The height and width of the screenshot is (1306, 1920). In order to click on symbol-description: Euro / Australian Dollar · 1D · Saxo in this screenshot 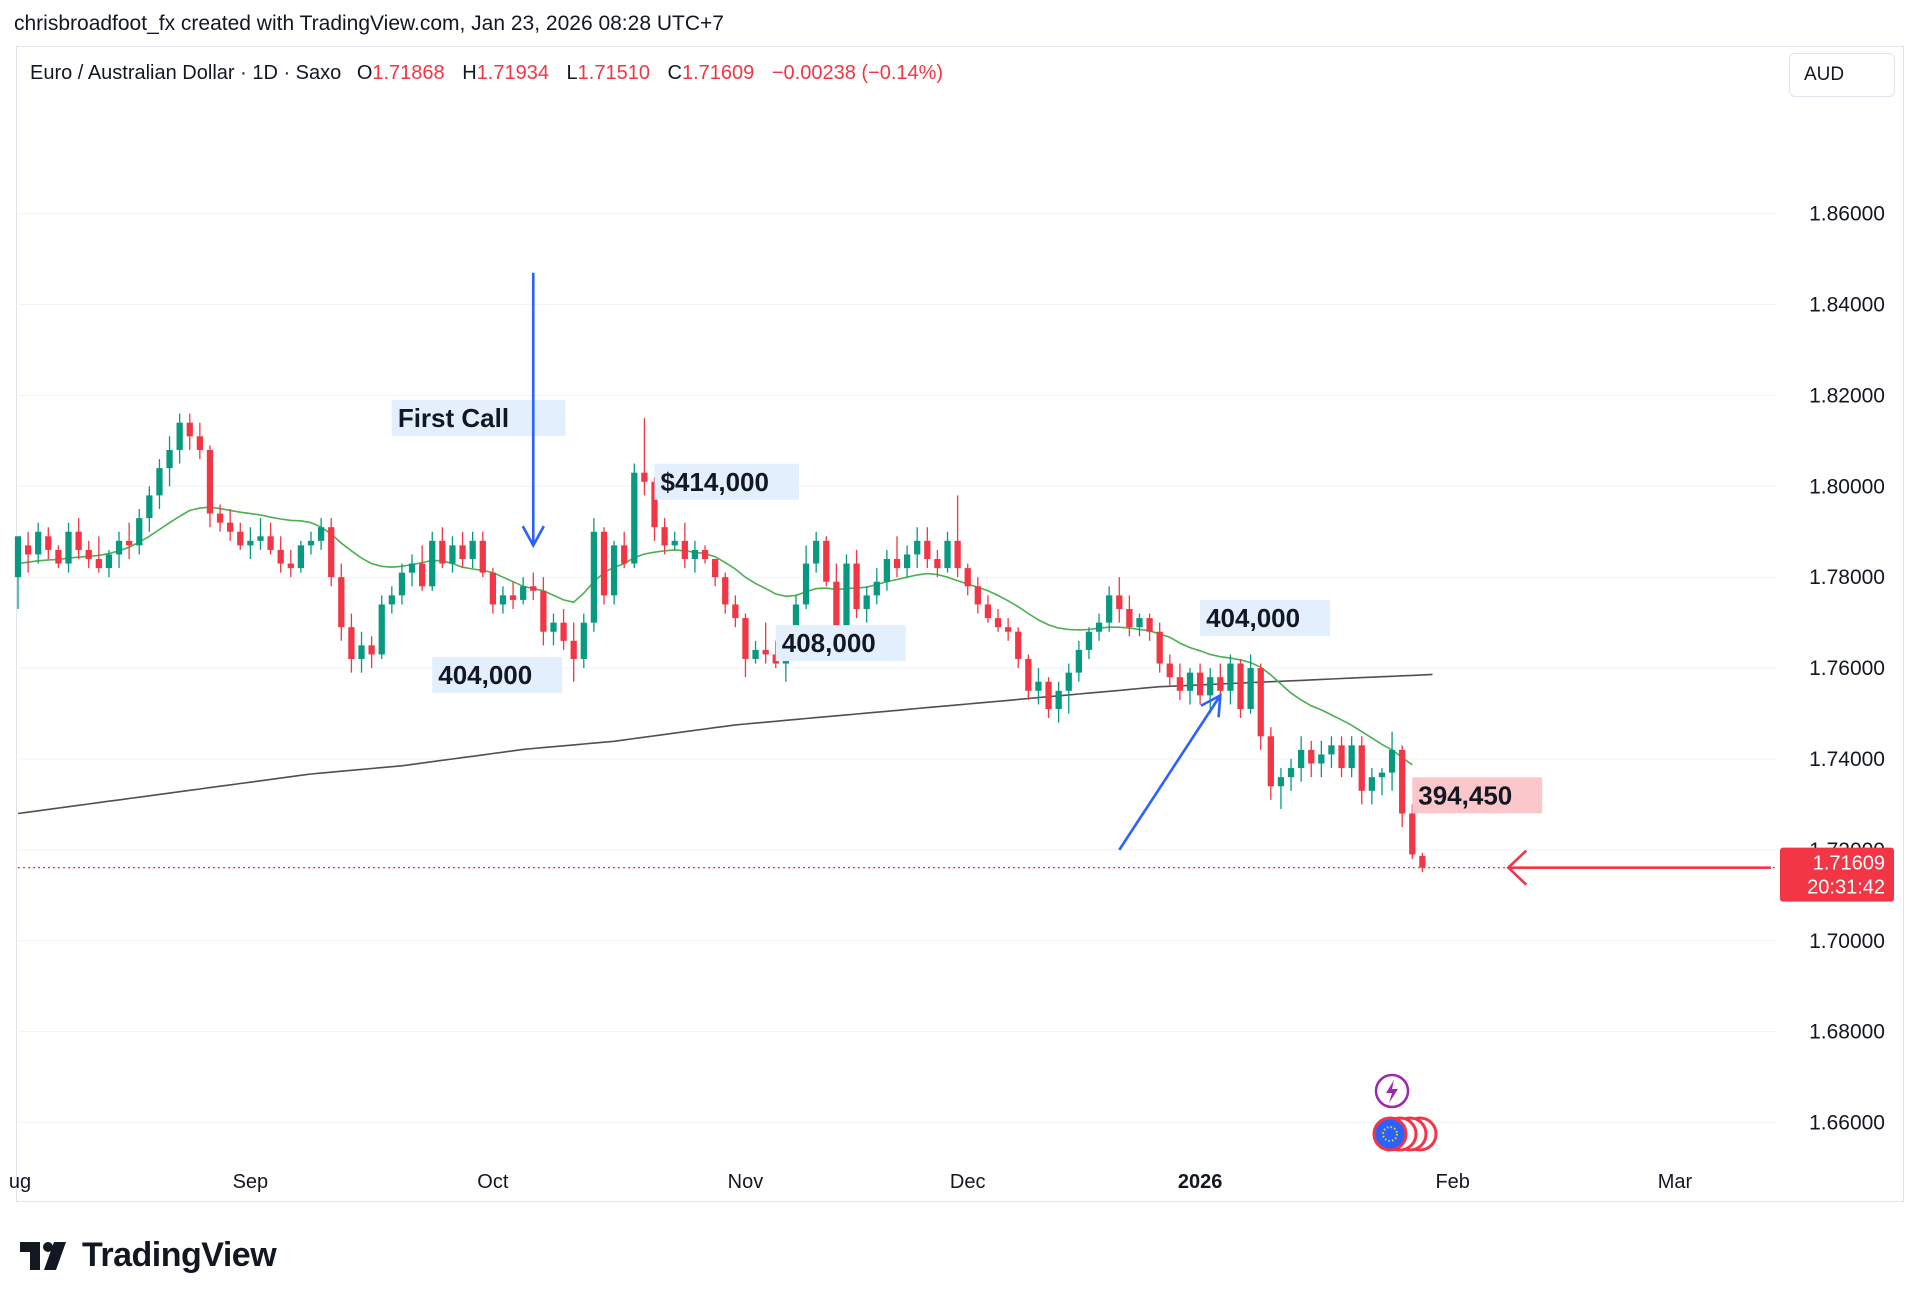, I will do `click(186, 73)`.